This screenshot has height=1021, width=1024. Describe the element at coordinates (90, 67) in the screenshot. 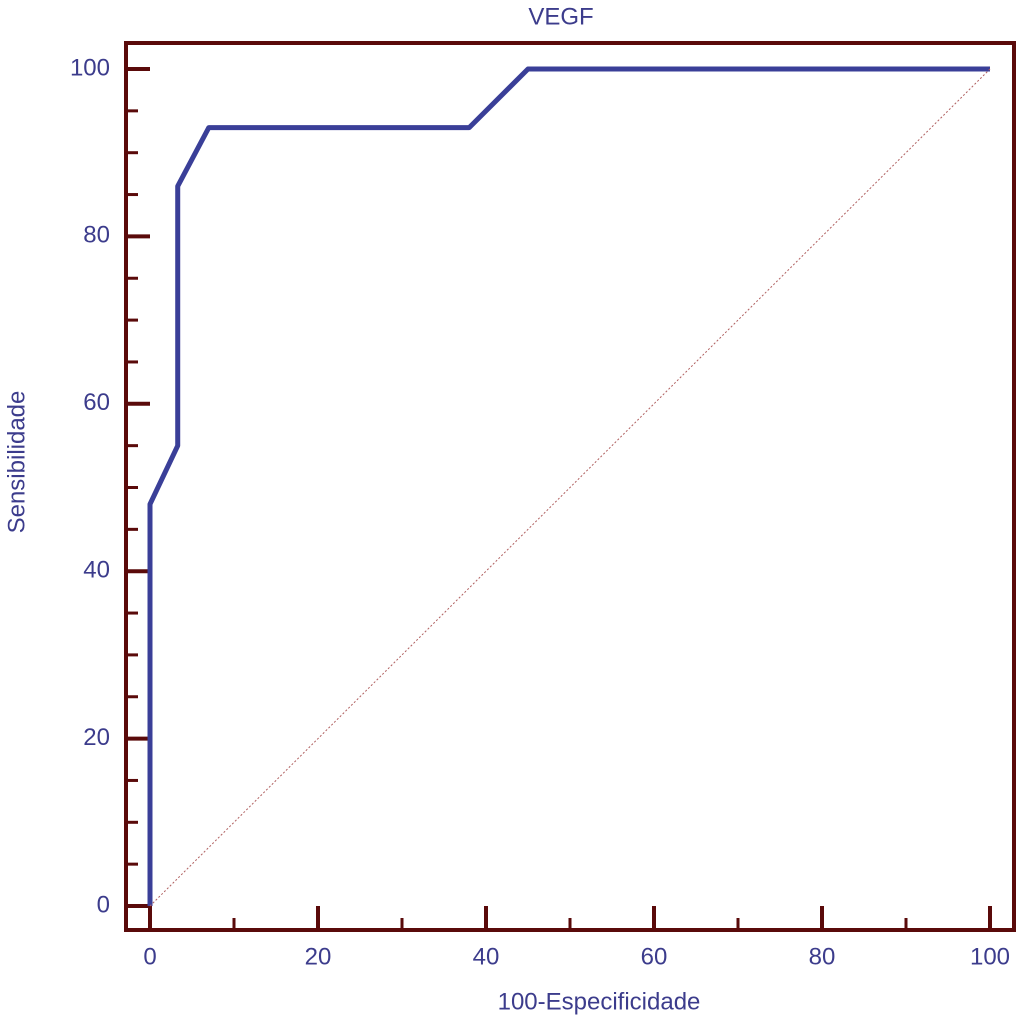

I see `y-tick-label: 100` at that location.